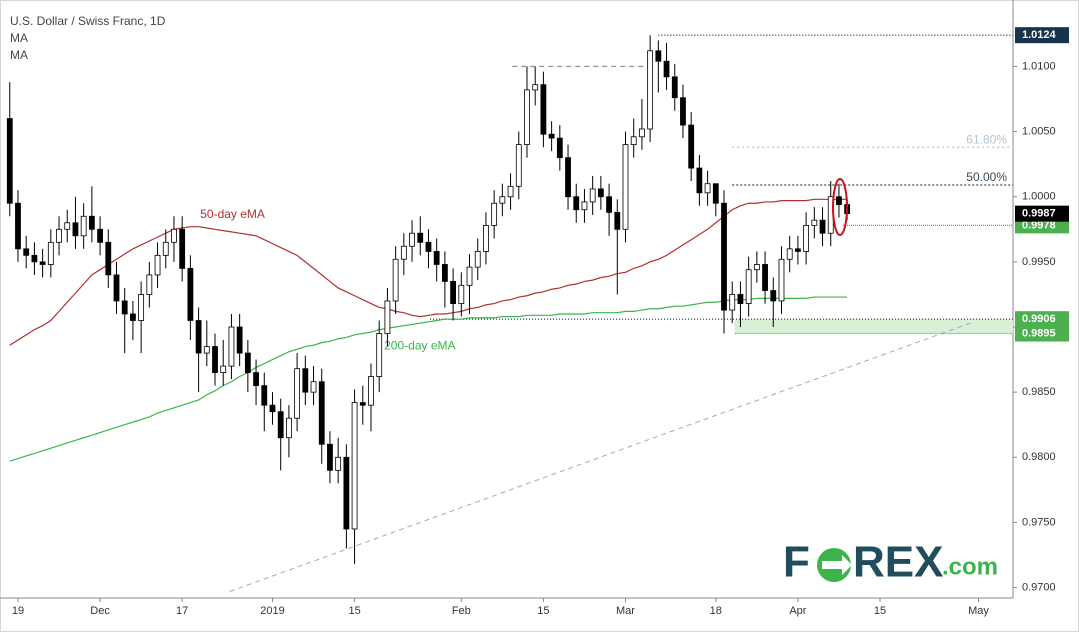 The width and height of the screenshot is (1079, 632). What do you see at coordinates (847, 565) in the screenshot?
I see `logo-arrow-head` at bounding box center [847, 565].